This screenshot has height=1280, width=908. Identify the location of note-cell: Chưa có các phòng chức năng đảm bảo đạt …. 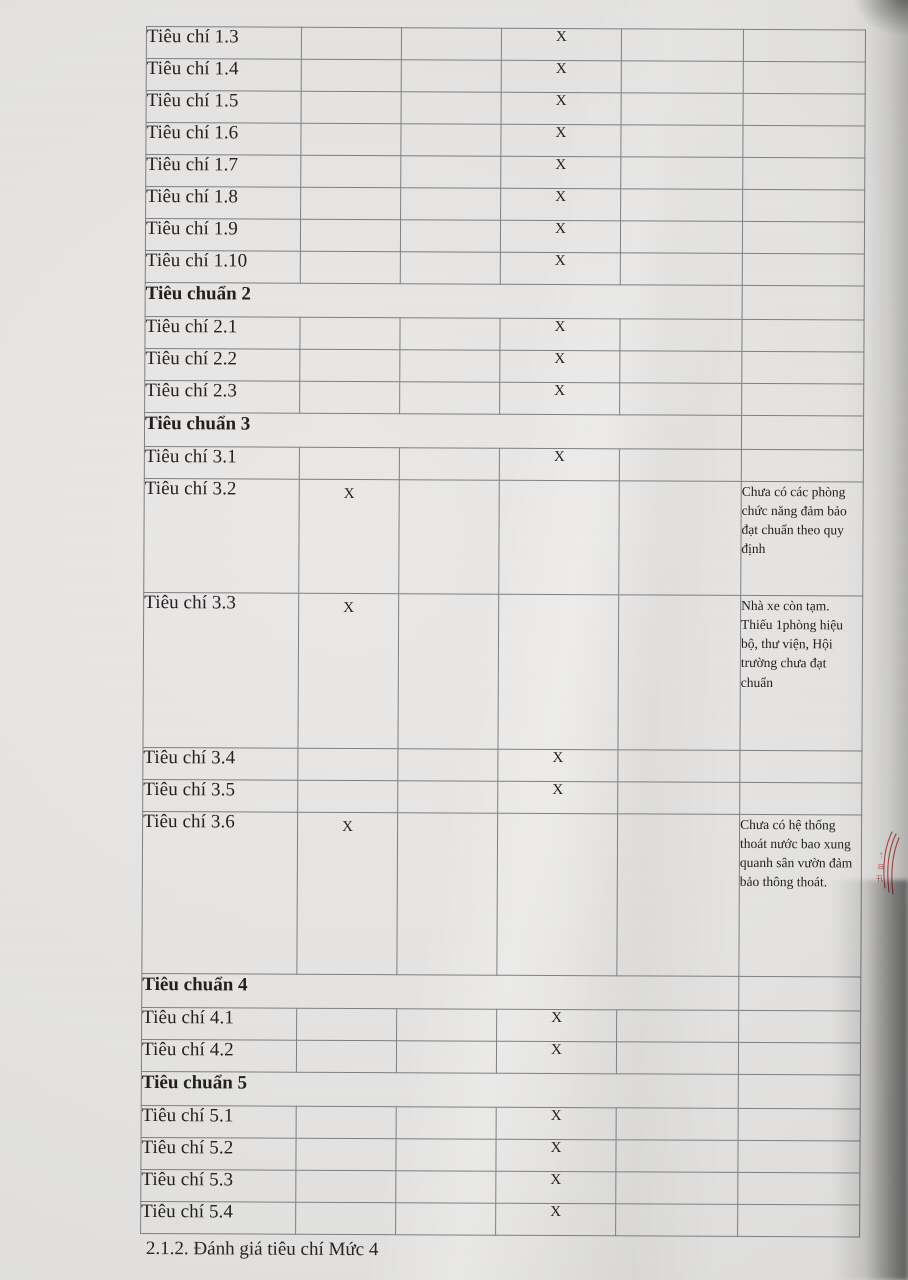
(802, 539).